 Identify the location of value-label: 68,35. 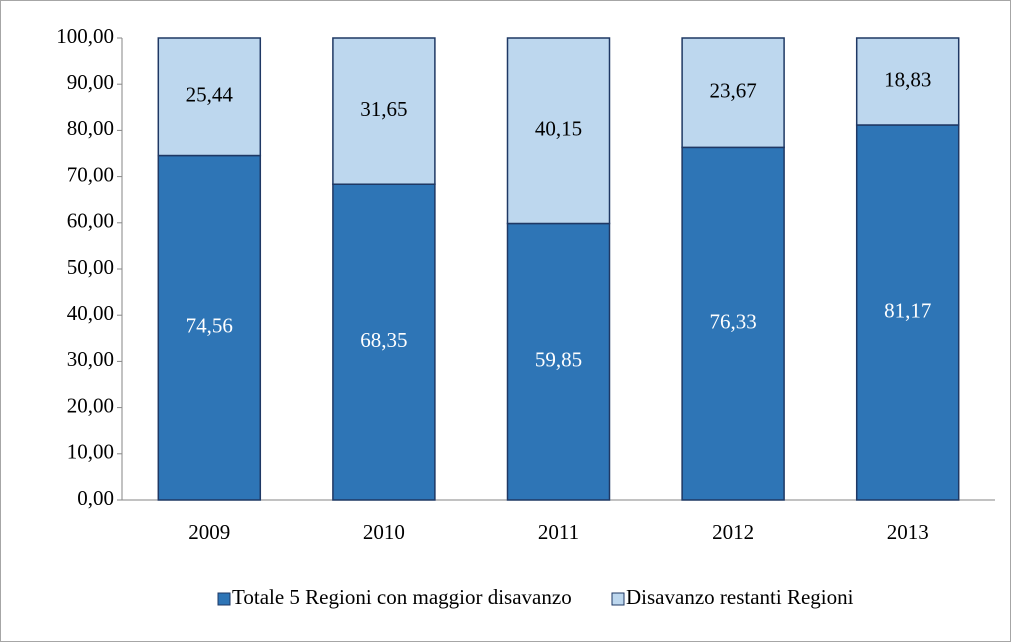
(383, 340).